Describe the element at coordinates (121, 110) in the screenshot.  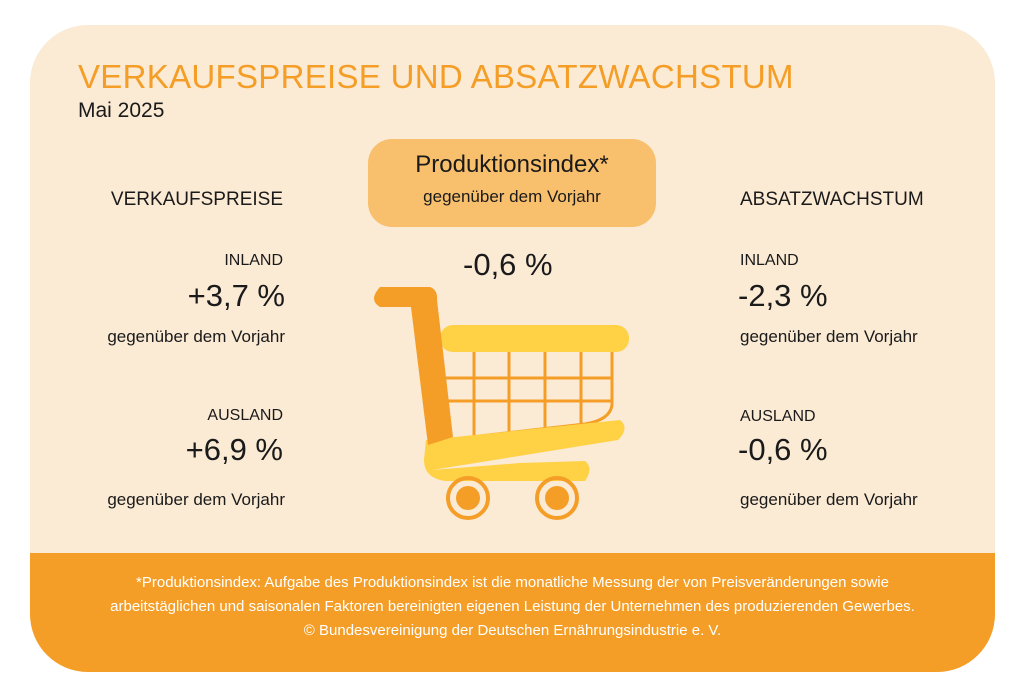
I see `page-subtitle: Mai 2025` at that location.